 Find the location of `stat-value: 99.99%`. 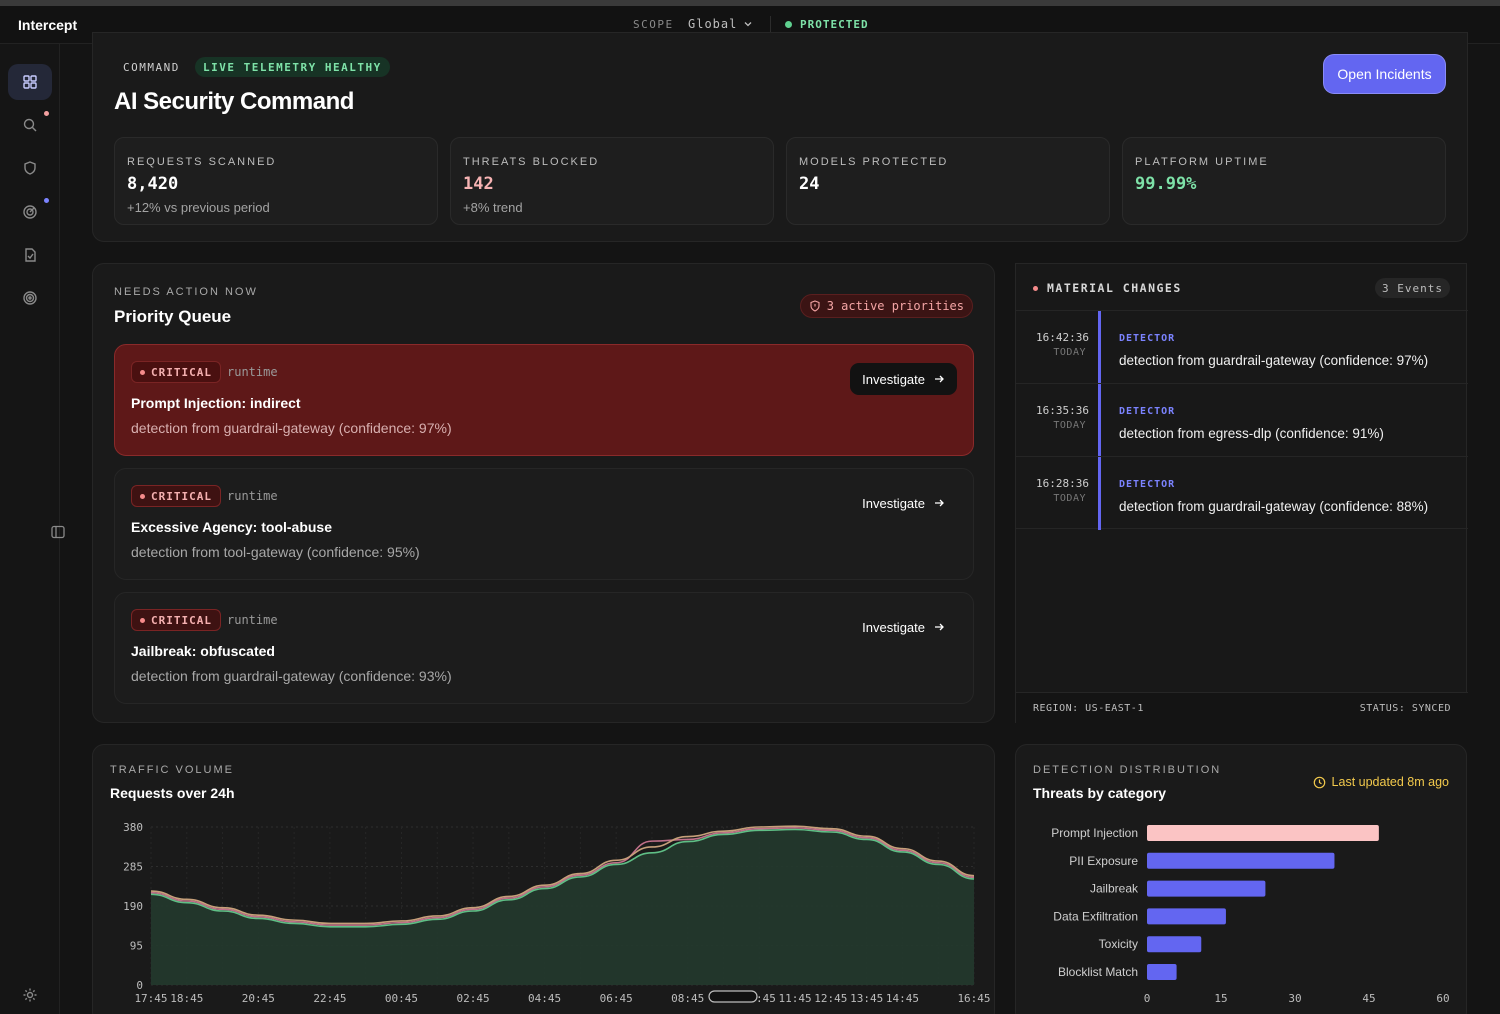

stat-value: 99.99% is located at coordinates (1166, 184).